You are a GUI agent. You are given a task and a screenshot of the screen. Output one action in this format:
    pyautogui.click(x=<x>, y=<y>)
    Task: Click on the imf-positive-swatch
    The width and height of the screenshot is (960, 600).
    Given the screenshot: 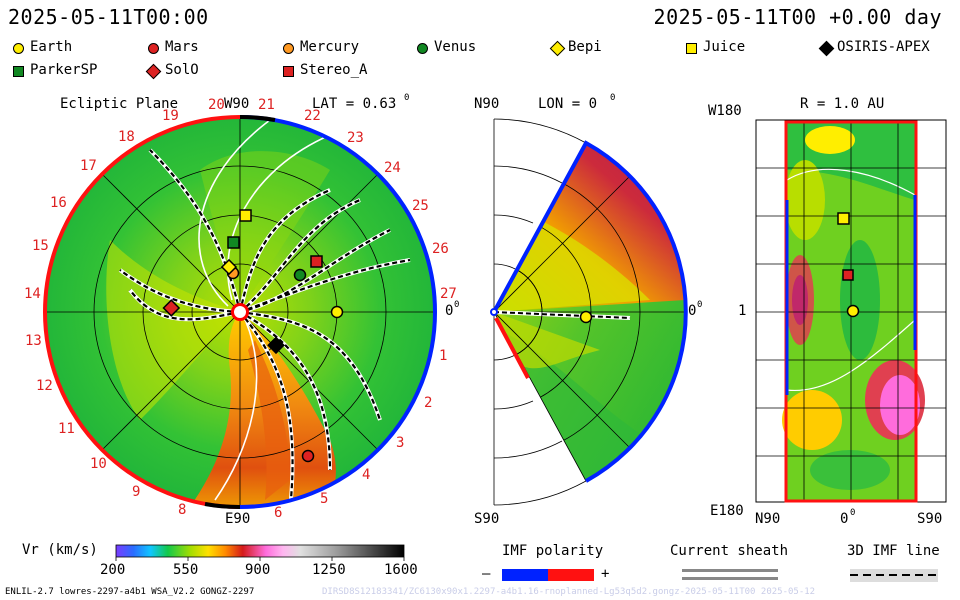 What is the action you would take?
    pyautogui.click(x=571, y=575)
    